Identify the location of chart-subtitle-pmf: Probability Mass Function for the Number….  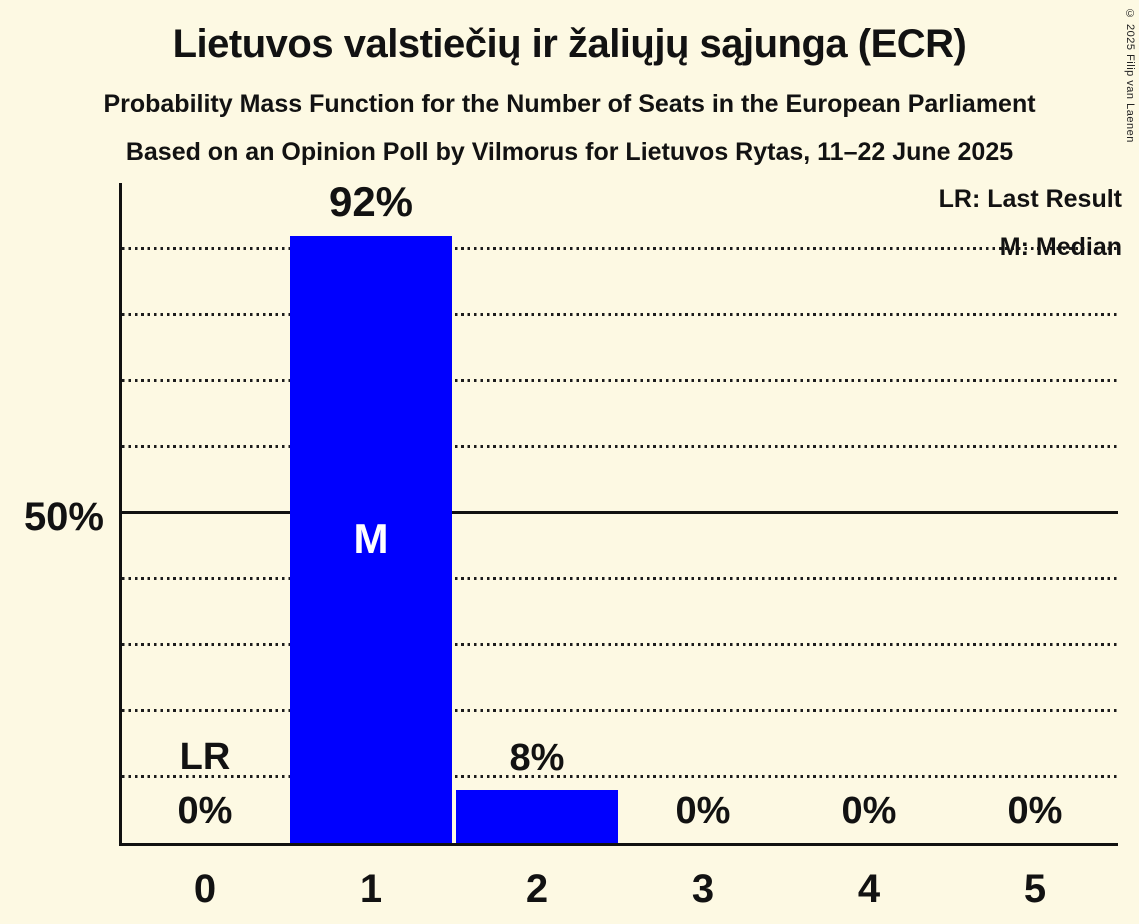
(569, 104).